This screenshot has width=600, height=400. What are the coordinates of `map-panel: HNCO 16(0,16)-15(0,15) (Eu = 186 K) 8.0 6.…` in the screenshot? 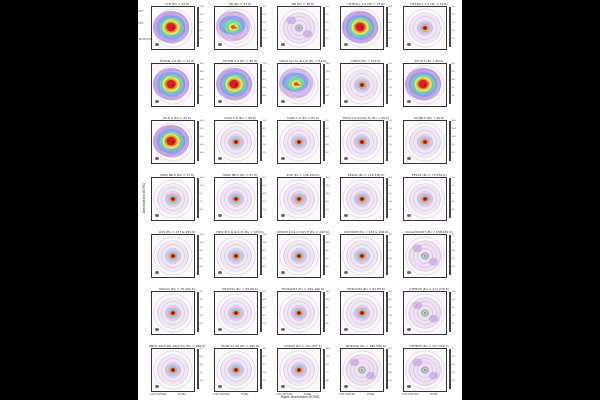 It's located at (177, 368).